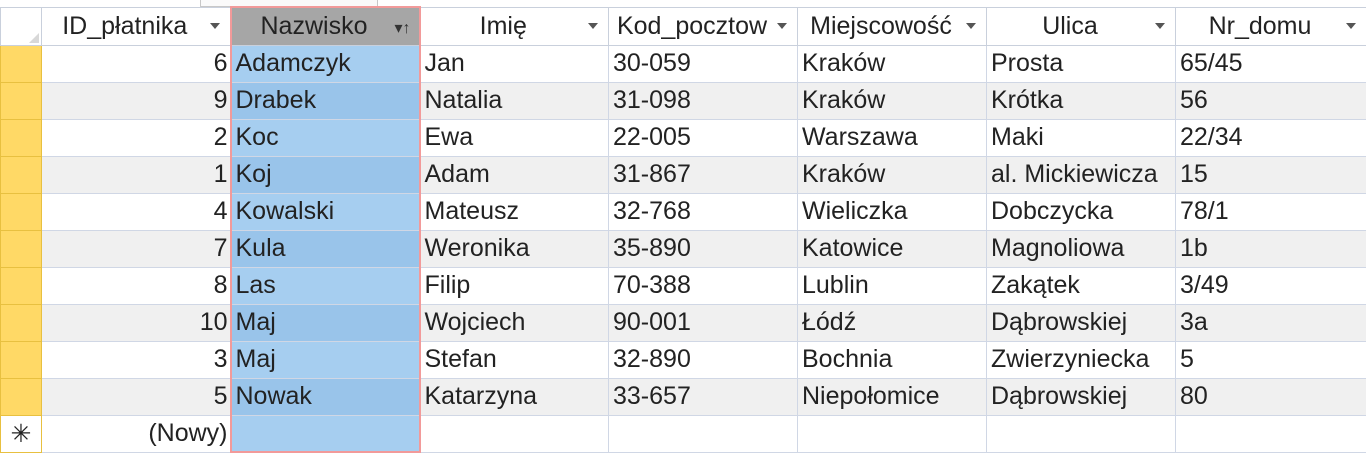 Image resolution: width=1366 pixels, height=466 pixels. I want to click on cell-id: 3, so click(136, 359).